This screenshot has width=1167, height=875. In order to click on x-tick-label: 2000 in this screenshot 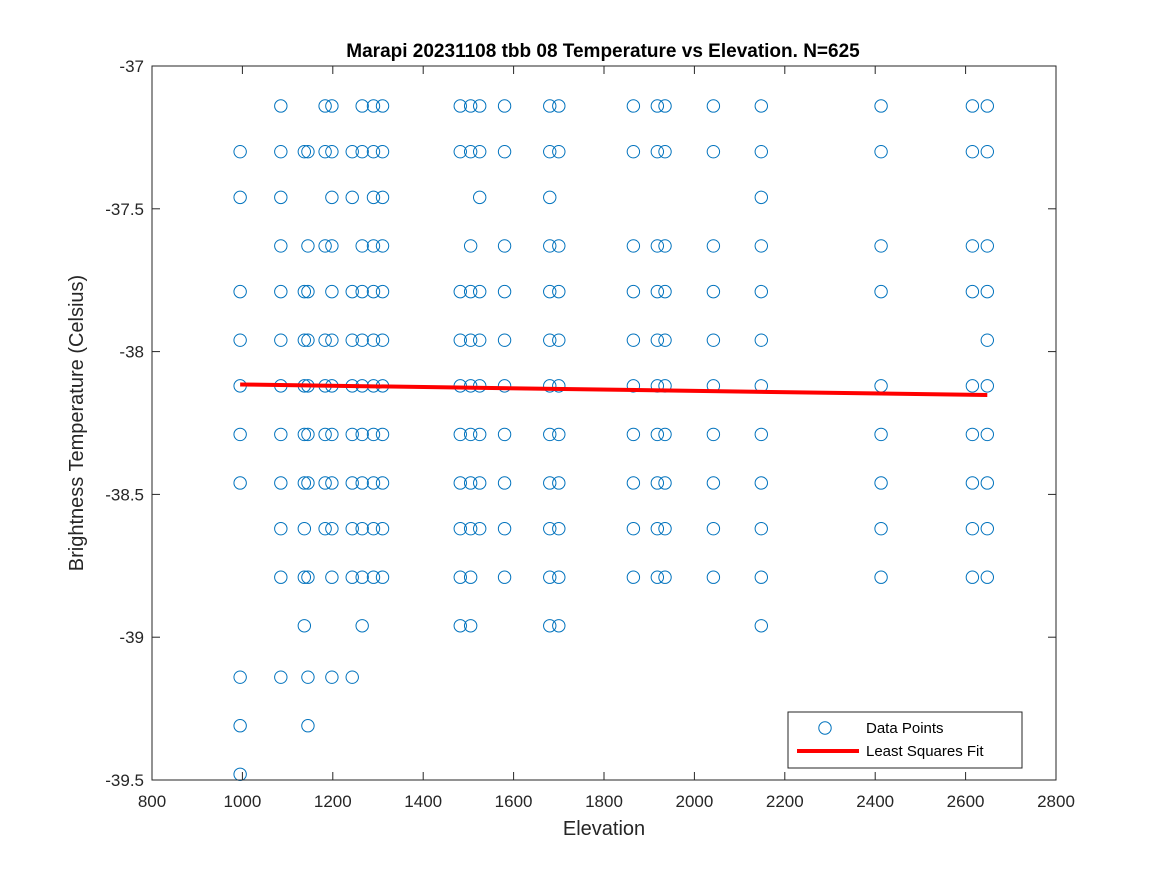, I will do `click(694, 801)`.